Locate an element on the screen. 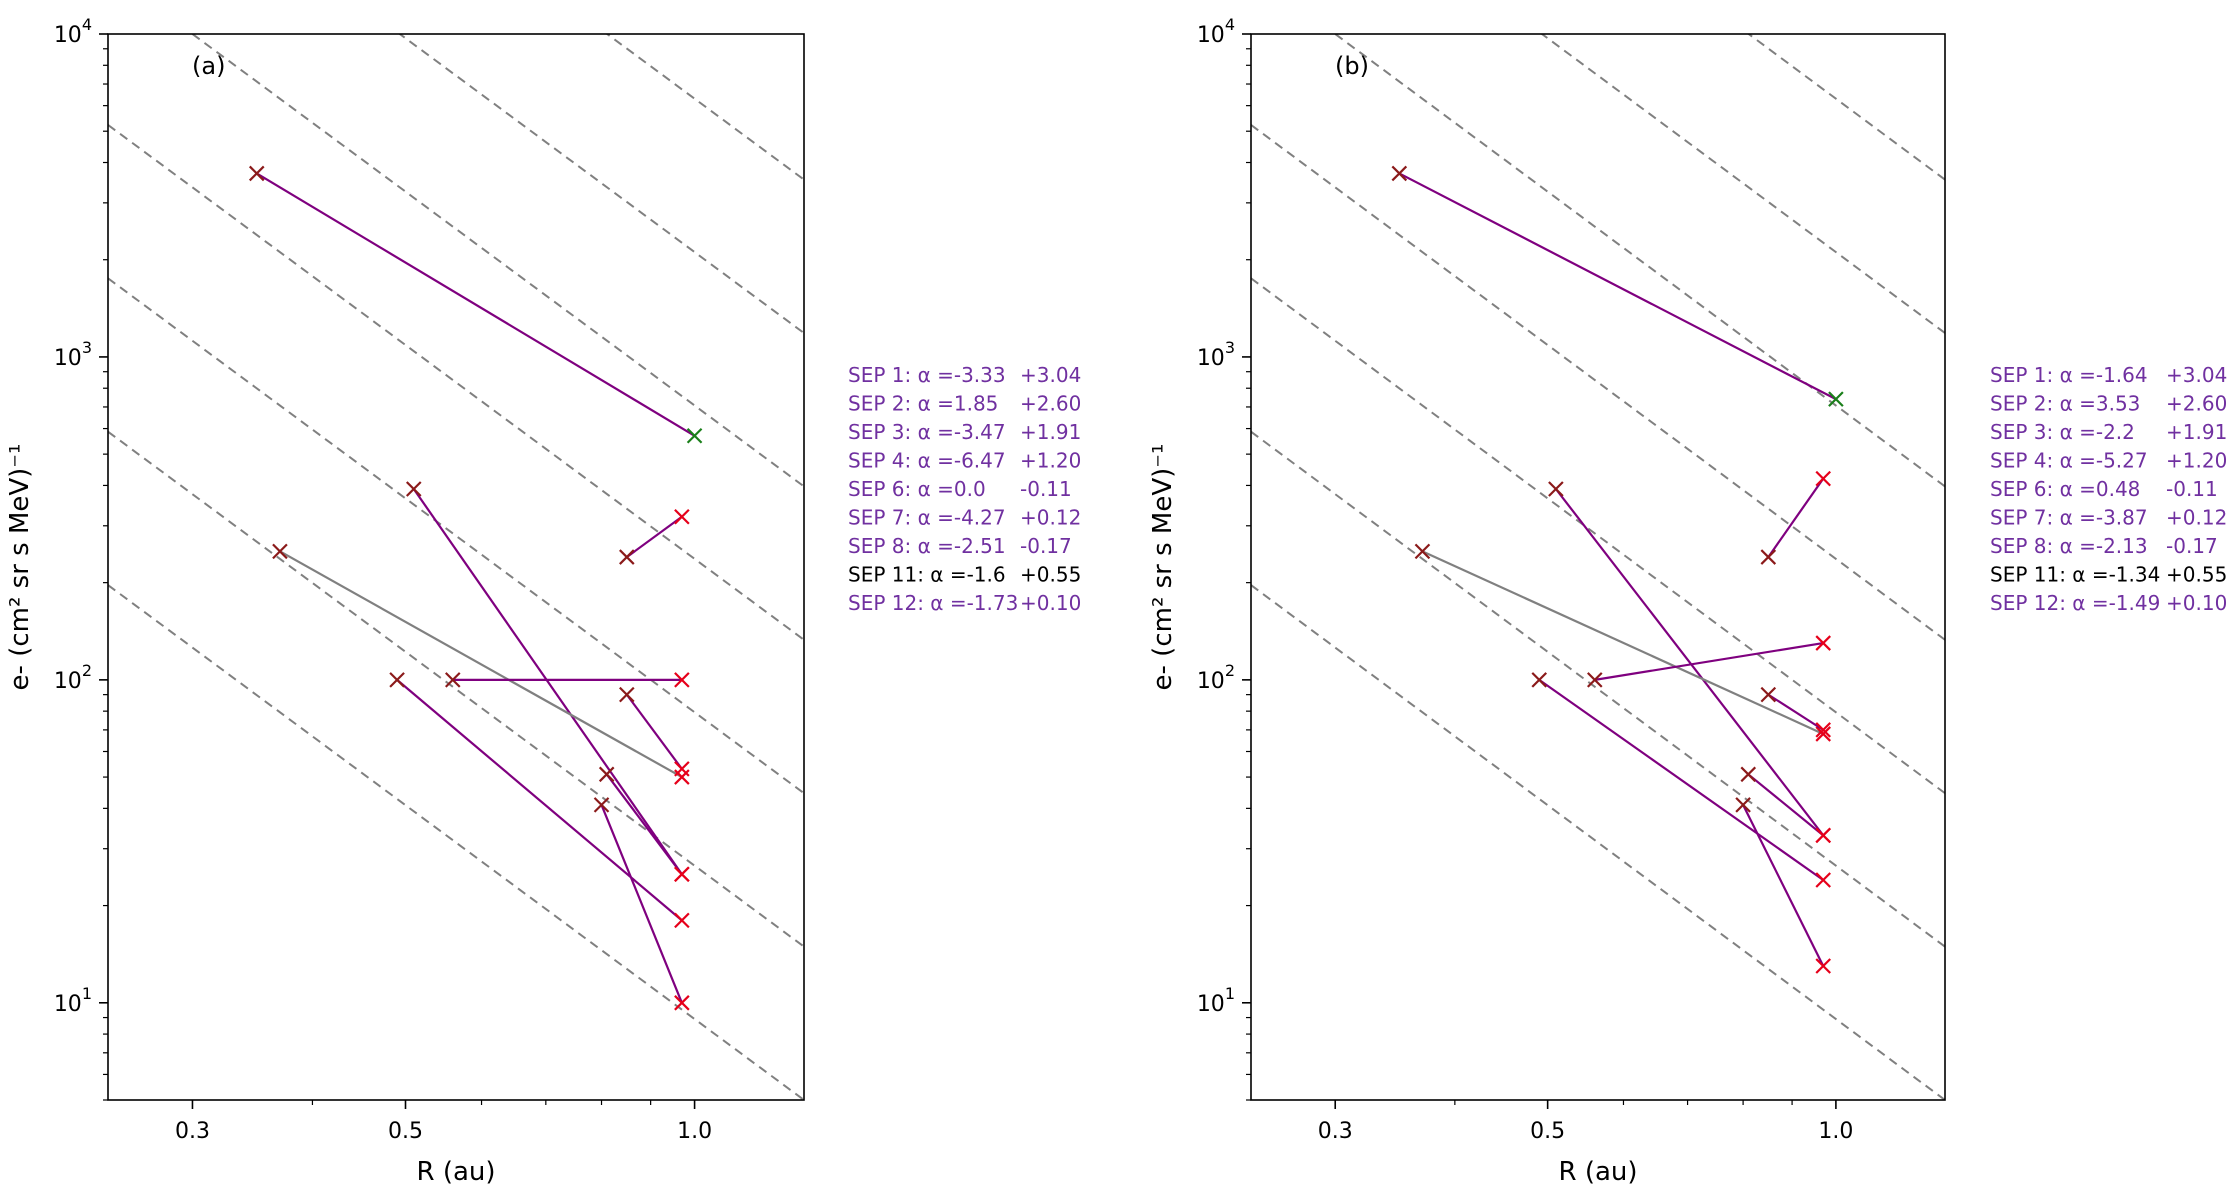  y-tick-label: 10⁴ is located at coordinates (73, 31).